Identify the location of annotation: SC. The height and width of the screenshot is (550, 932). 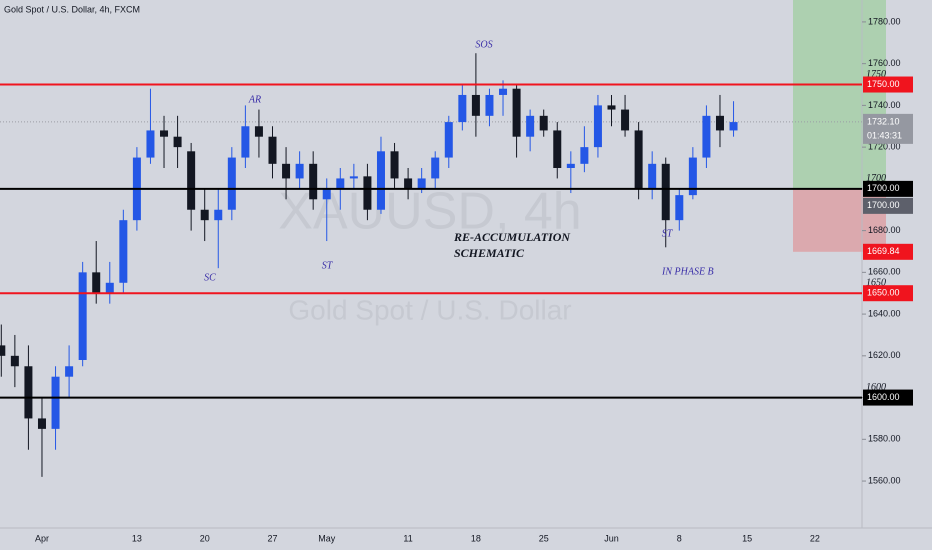
(210, 277).